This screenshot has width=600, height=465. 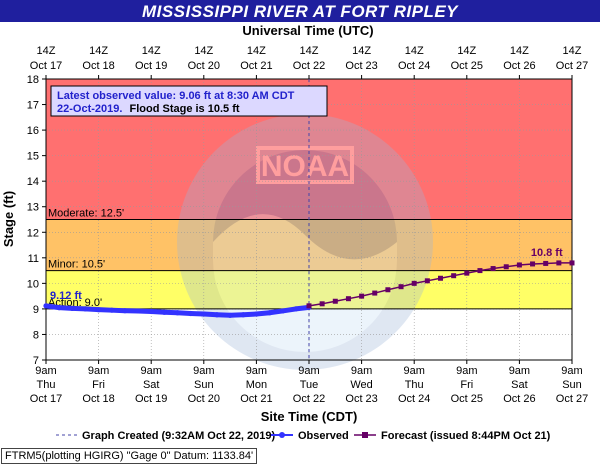 I want to click on y-tick-label: 15, so click(x=33, y=157).